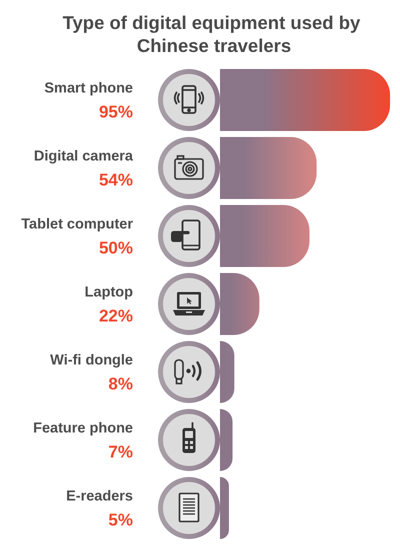 This screenshot has width=400, height=550. What do you see at coordinates (214, 34) in the screenshot?
I see `chart-title: Type of digital equipment used by Chinese travelers` at bounding box center [214, 34].